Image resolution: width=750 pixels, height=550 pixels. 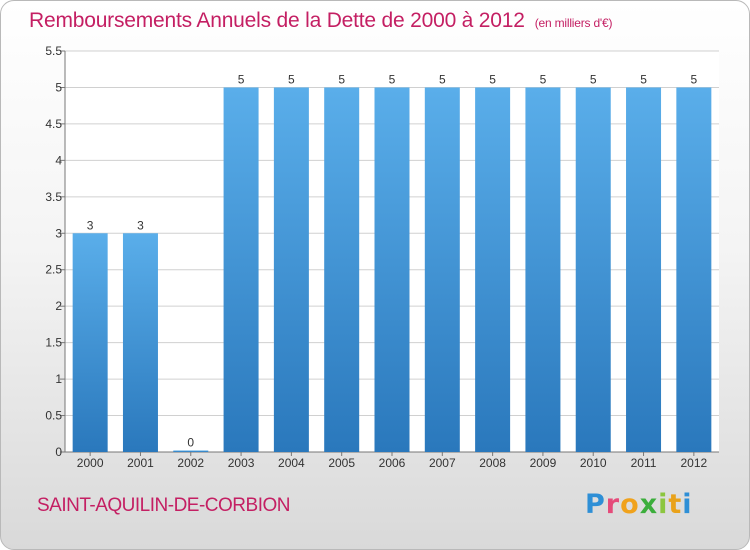 I want to click on data-label-2004: 5, so click(x=291, y=79).